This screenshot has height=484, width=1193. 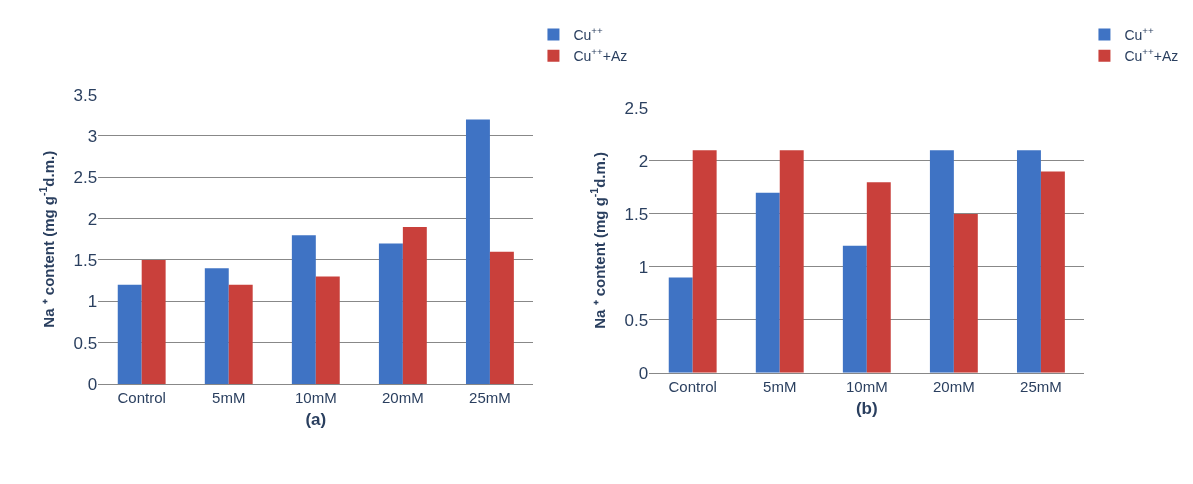 What do you see at coordinates (316, 420) in the screenshot?
I see `x-axis-title: (a)` at bounding box center [316, 420].